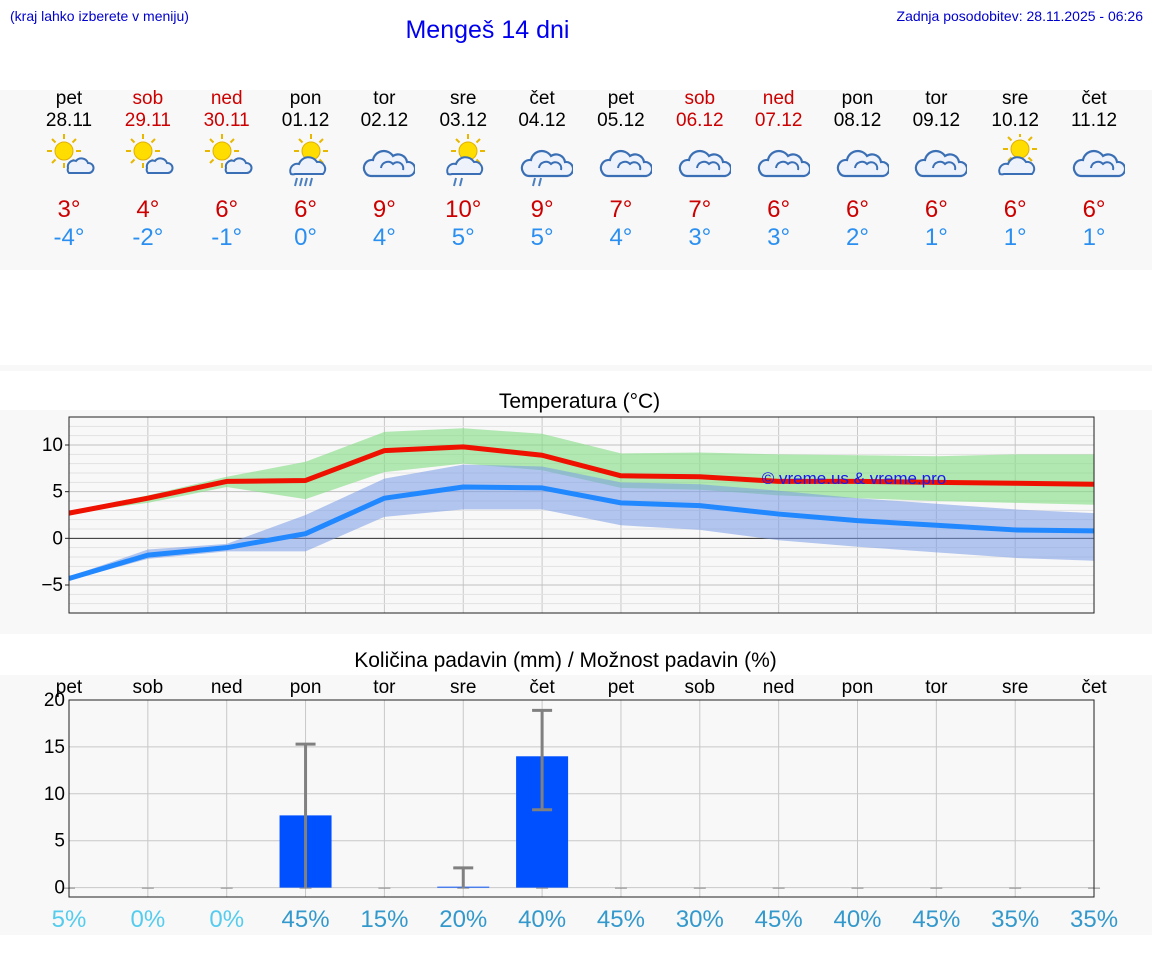 The height and width of the screenshot is (975, 1152). What do you see at coordinates (581, 480) in the screenshot?
I see `line-max` at bounding box center [581, 480].